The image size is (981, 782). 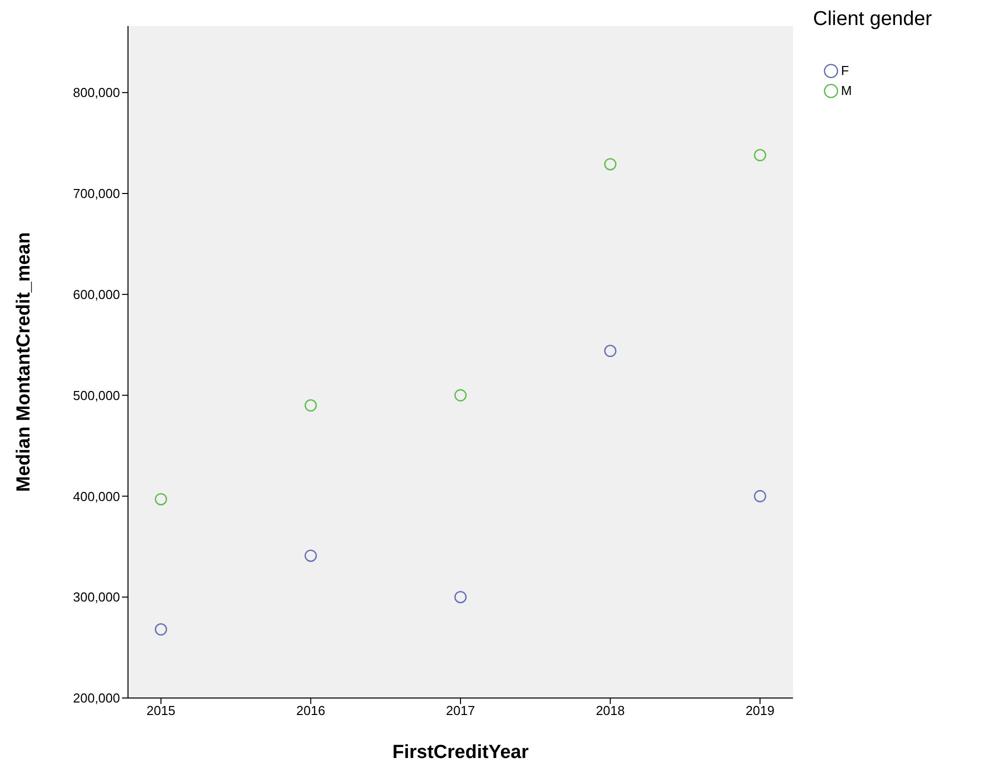 What do you see at coordinates (461, 752) in the screenshot?
I see `x-axis-title: FirstCreditYear` at bounding box center [461, 752].